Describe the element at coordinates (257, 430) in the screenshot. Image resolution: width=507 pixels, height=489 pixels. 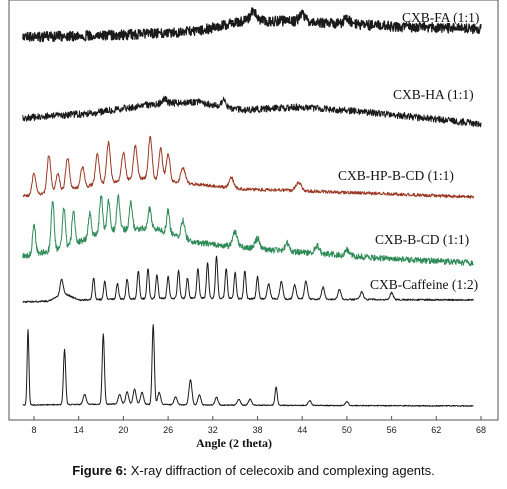
I see `x-tick-label: 38` at that location.